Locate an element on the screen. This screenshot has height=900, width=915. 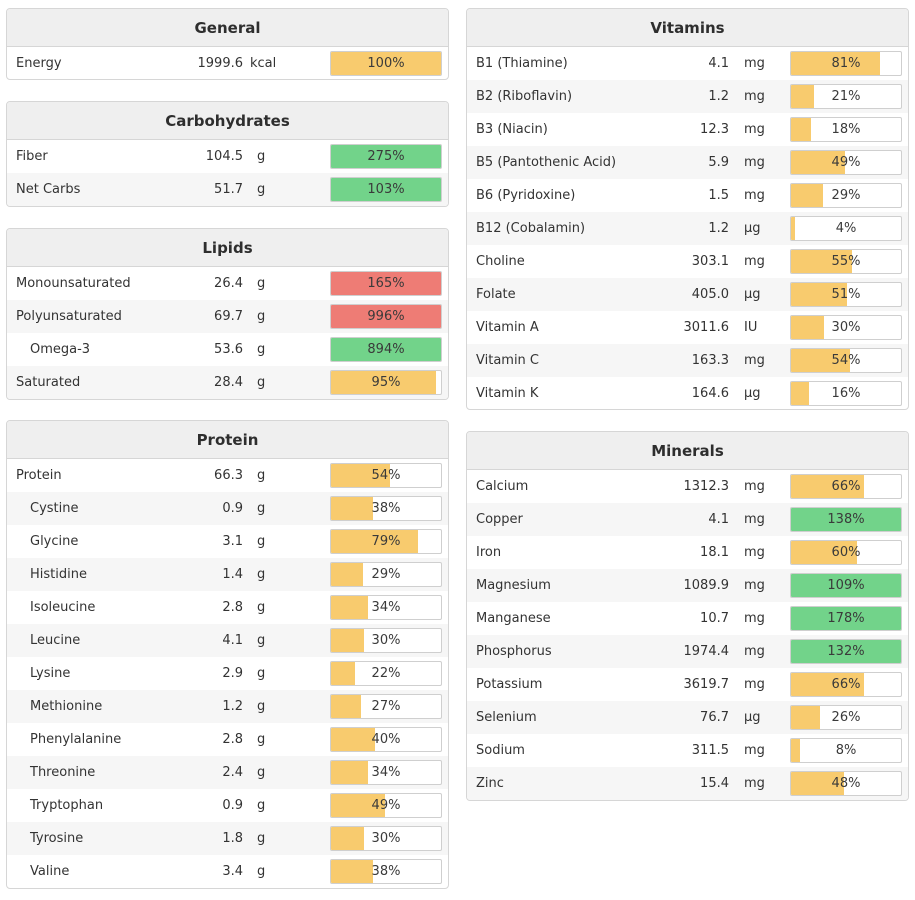
nutrient-row: B12 (Cobalamin) 1.2 µg 4% is located at coordinates (687, 228).